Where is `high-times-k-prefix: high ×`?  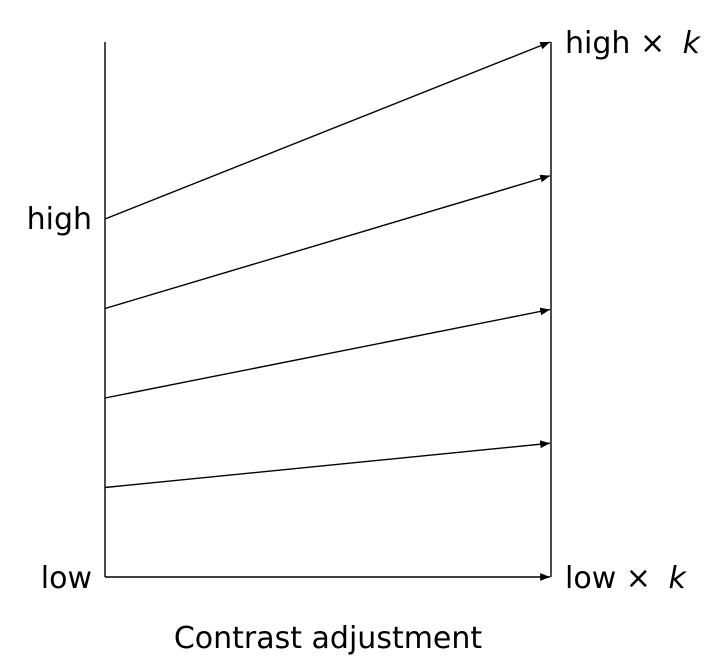 high-times-k-prefix: high × is located at coordinates (615, 43).